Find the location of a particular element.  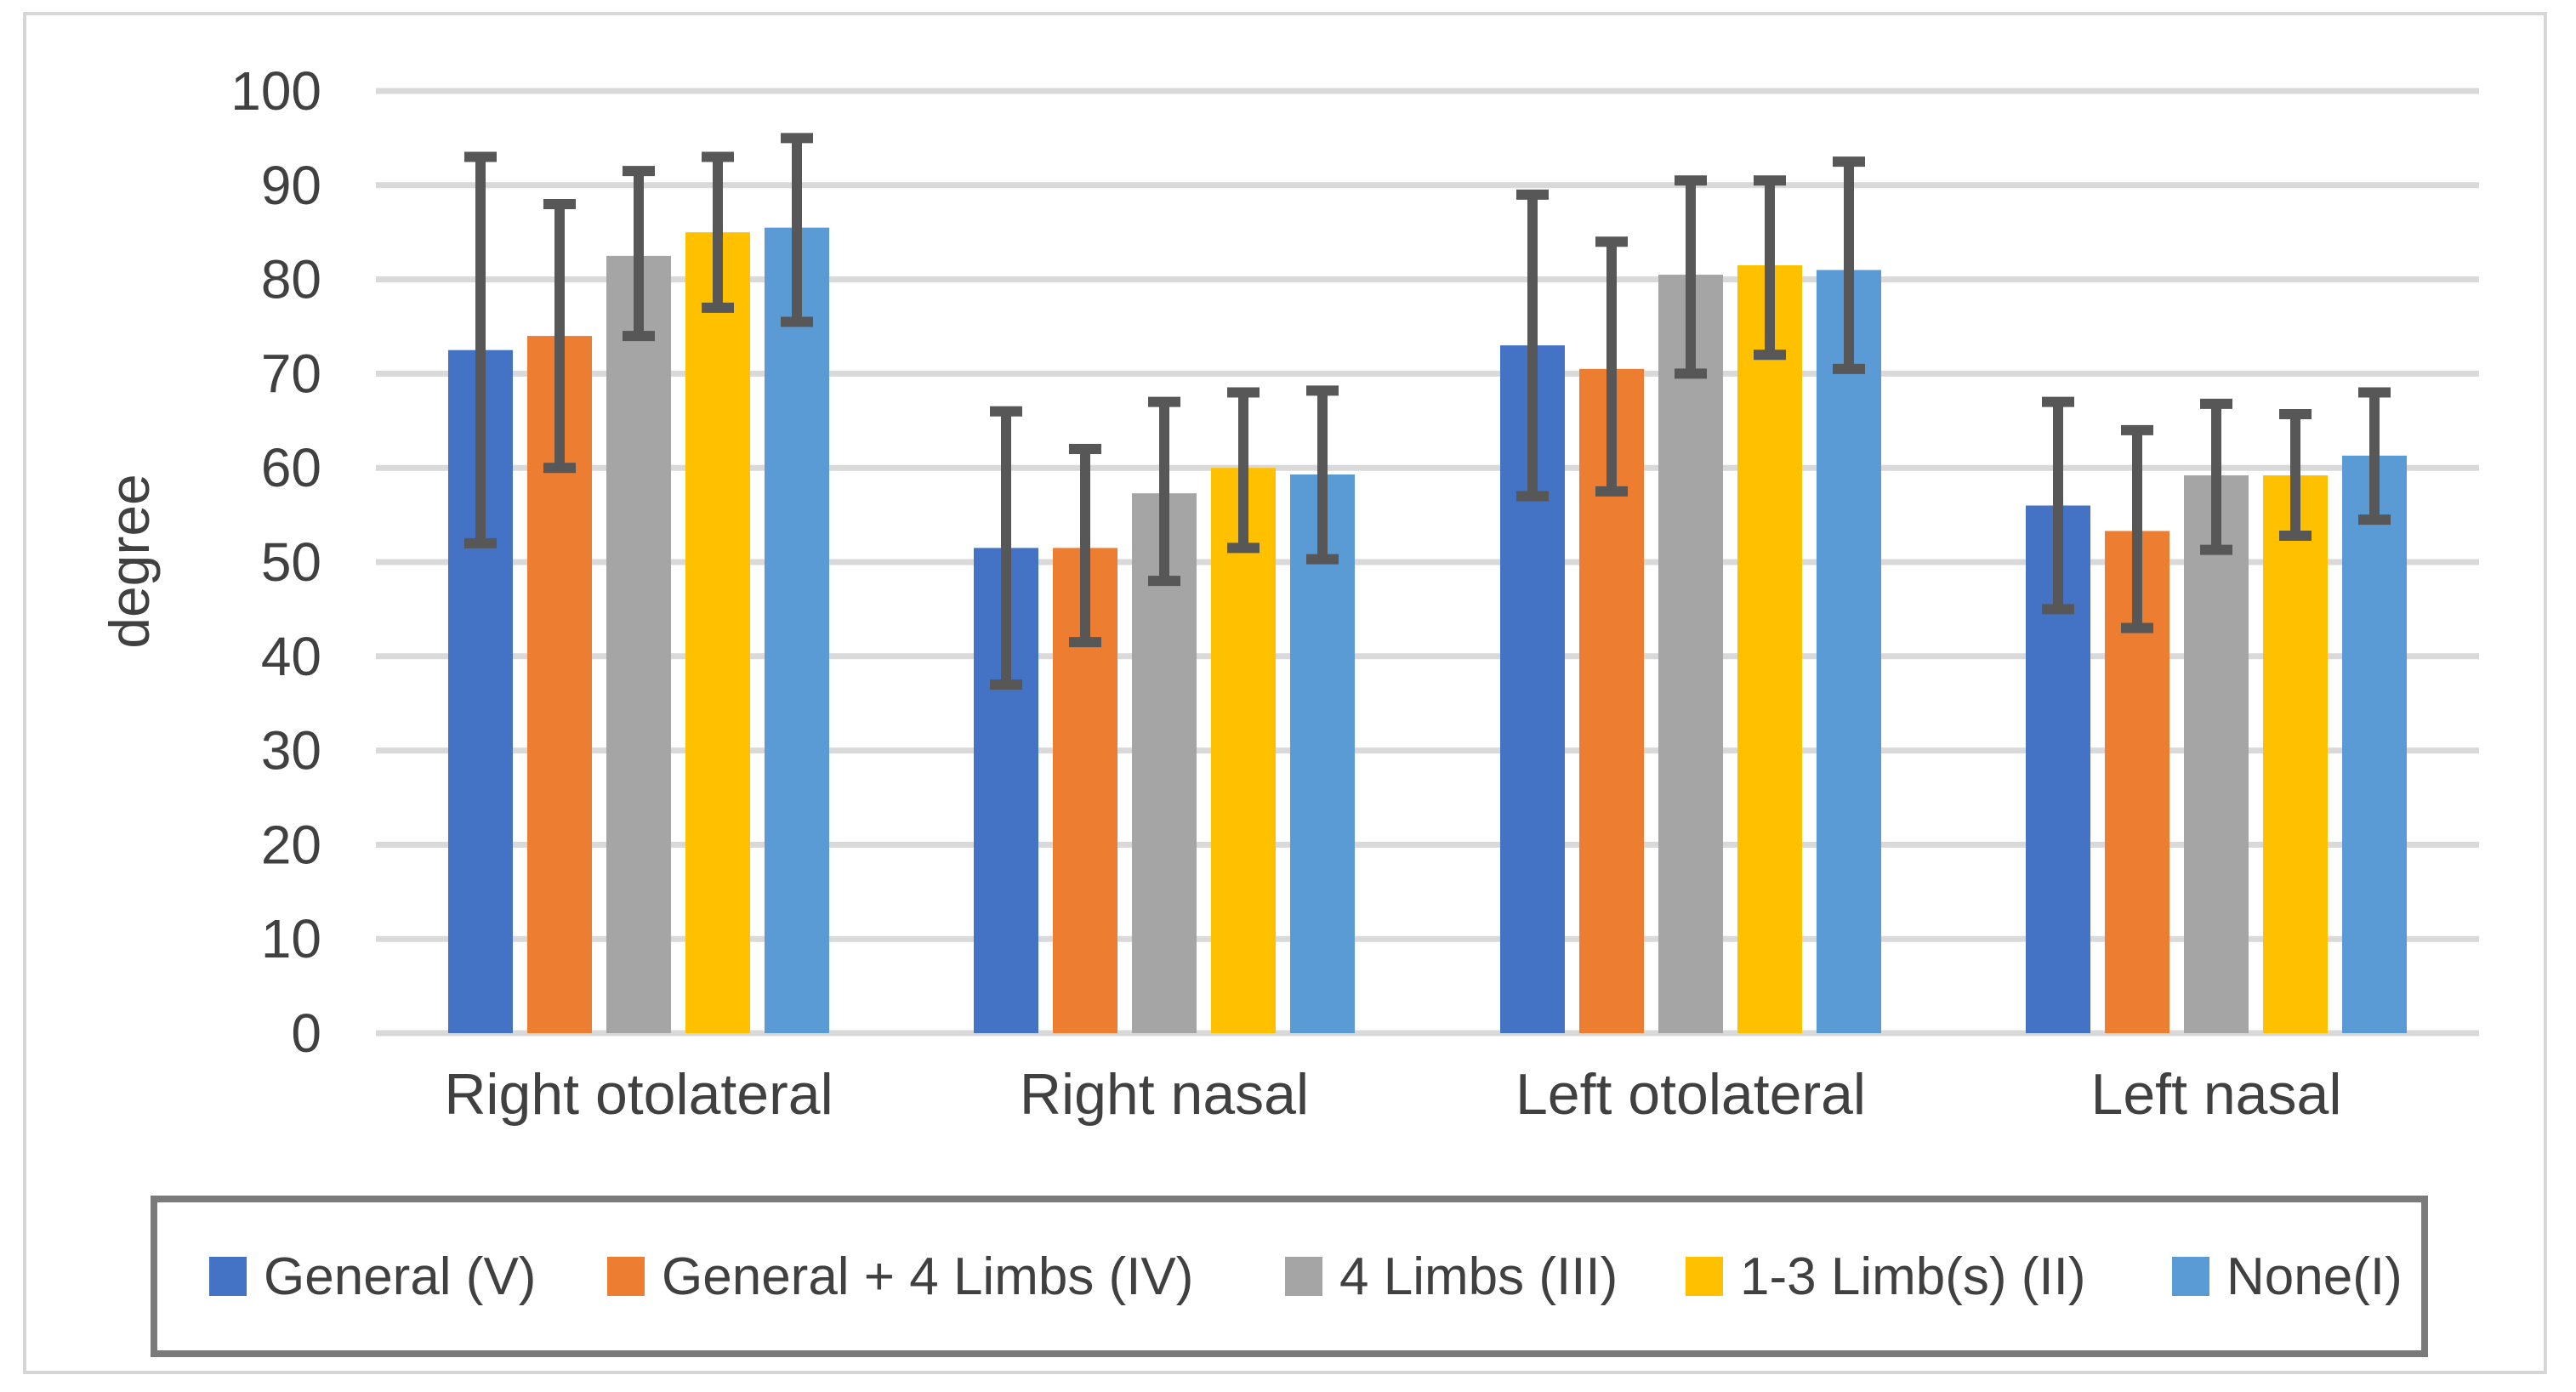

legend-label: General + 4 Limbs (IV) is located at coordinates (928, 1276).